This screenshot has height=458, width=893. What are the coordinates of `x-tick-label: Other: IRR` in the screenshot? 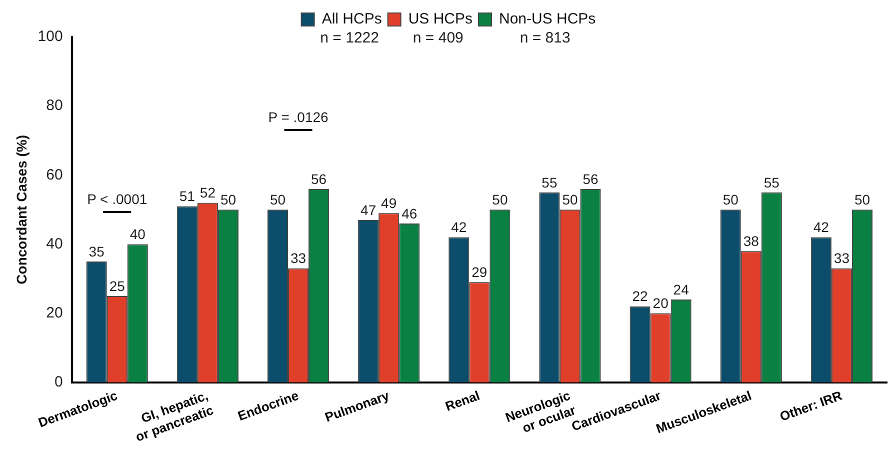 It's located at (811, 406).